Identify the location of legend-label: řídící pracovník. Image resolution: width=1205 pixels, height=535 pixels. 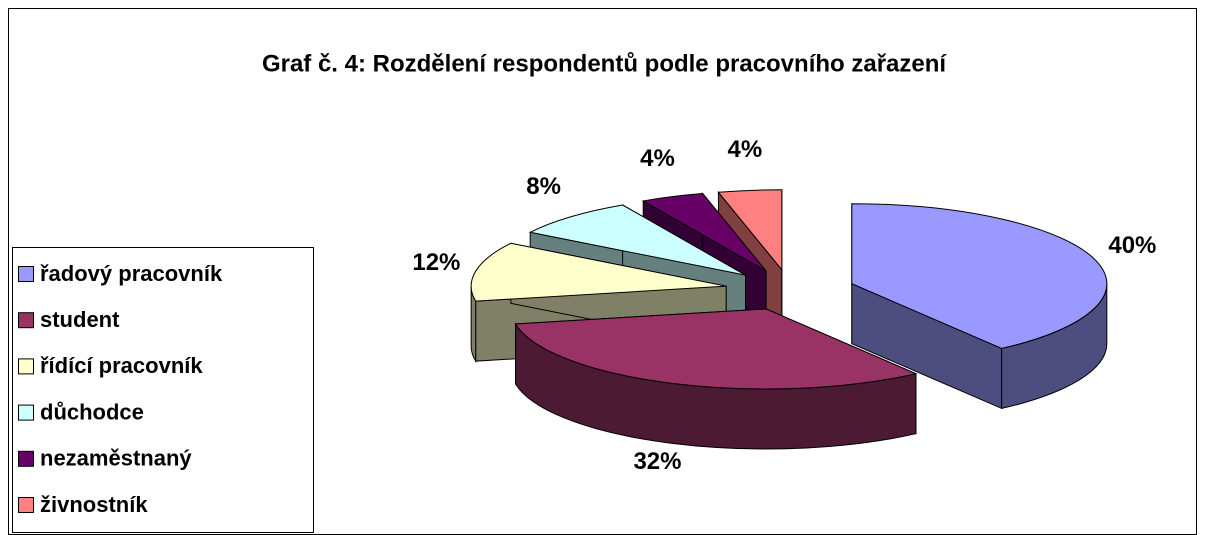
(121, 365).